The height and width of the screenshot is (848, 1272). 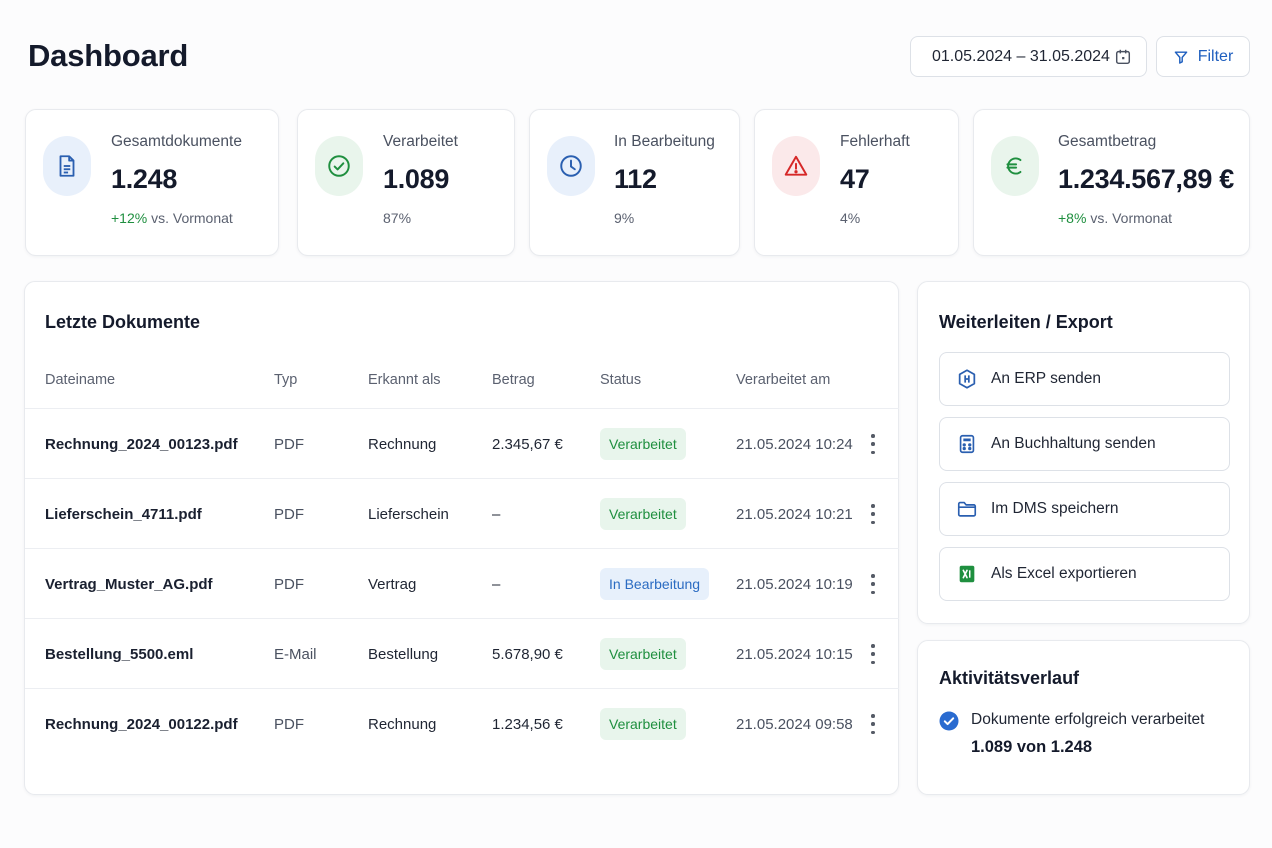 What do you see at coordinates (141, 724) in the screenshot?
I see `cell-filename: Rechnung_2024_00122.pdf` at bounding box center [141, 724].